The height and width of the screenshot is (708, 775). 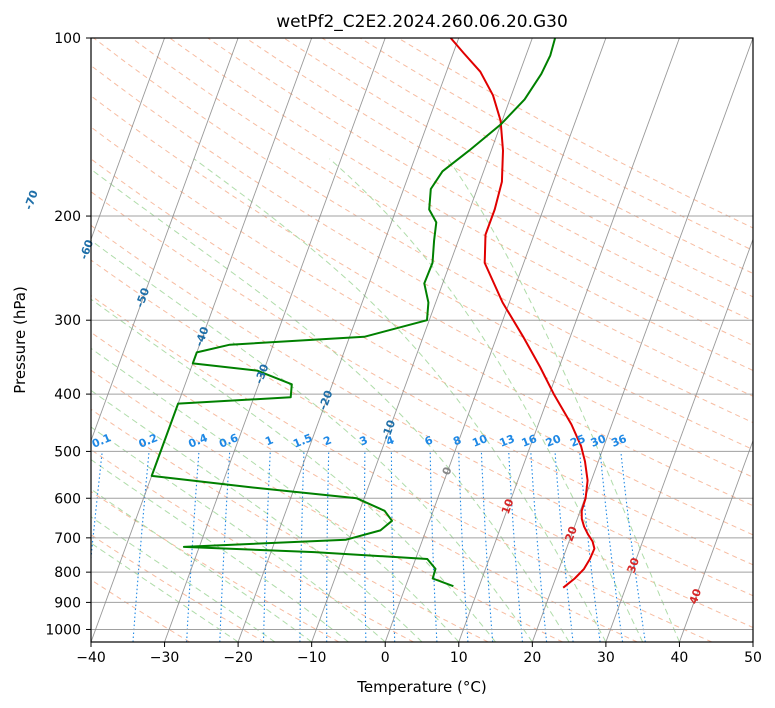 I want to click on y-tick-label: 400, so click(x=67, y=395).